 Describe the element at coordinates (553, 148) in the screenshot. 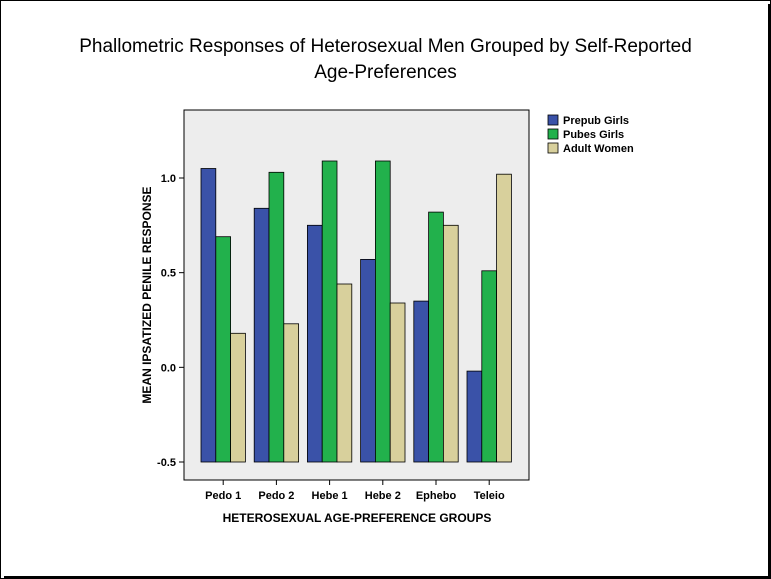

I see `legend-swatch-adult-women` at that location.